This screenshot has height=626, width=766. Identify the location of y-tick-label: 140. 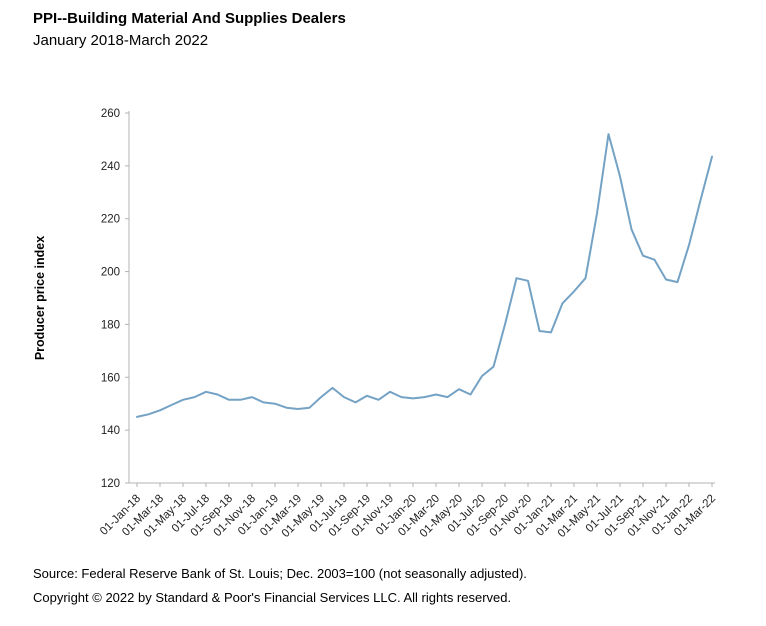
(110, 431).